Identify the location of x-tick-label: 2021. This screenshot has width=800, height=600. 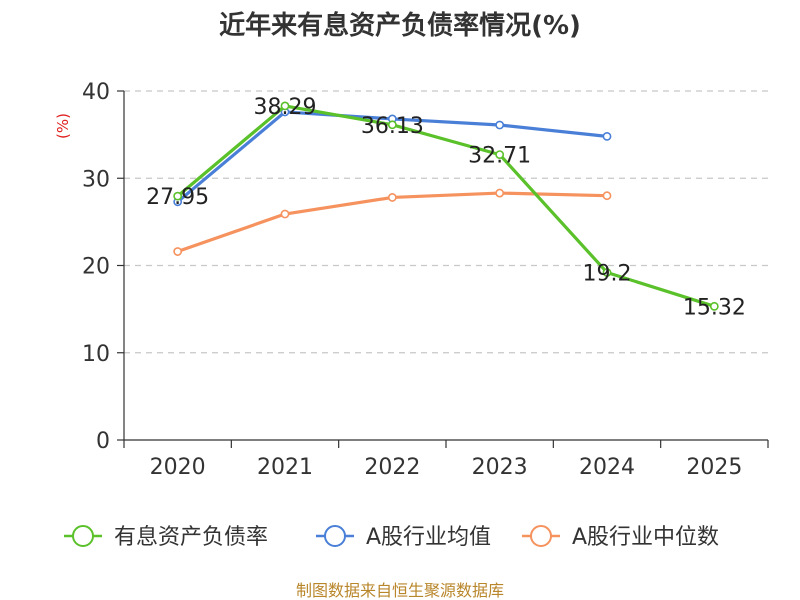
(285, 467).